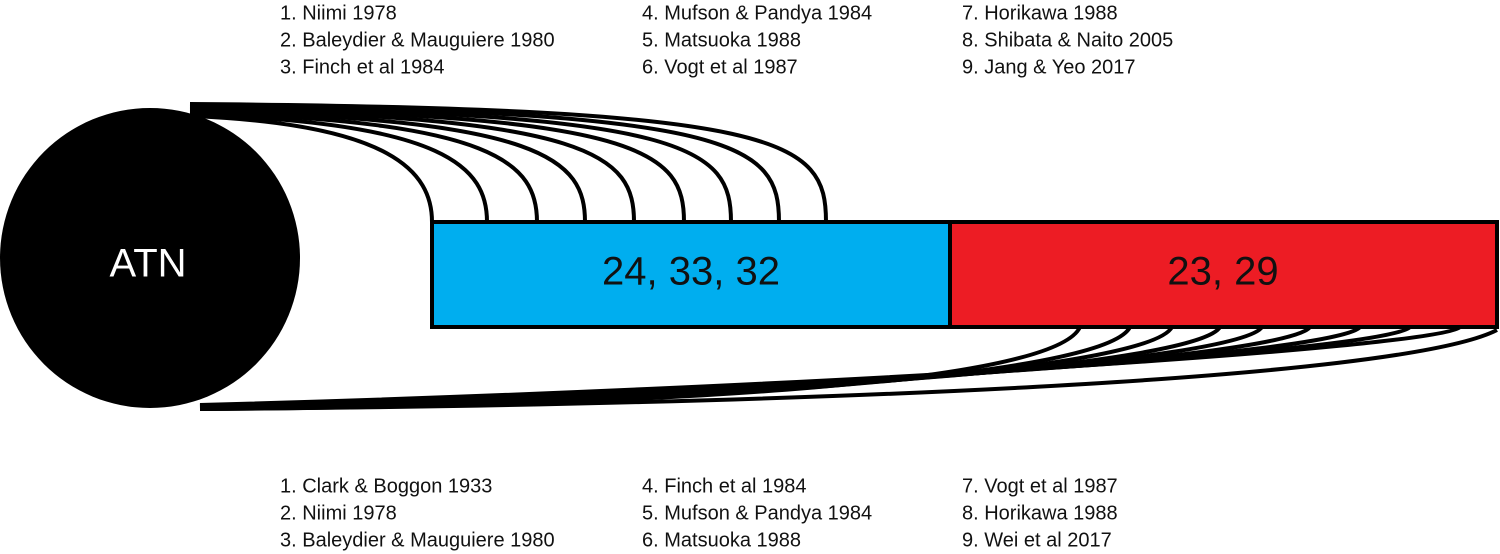  Describe the element at coordinates (721, 40) in the screenshot. I see `reference: 5. Matsuoka 1988` at that location.